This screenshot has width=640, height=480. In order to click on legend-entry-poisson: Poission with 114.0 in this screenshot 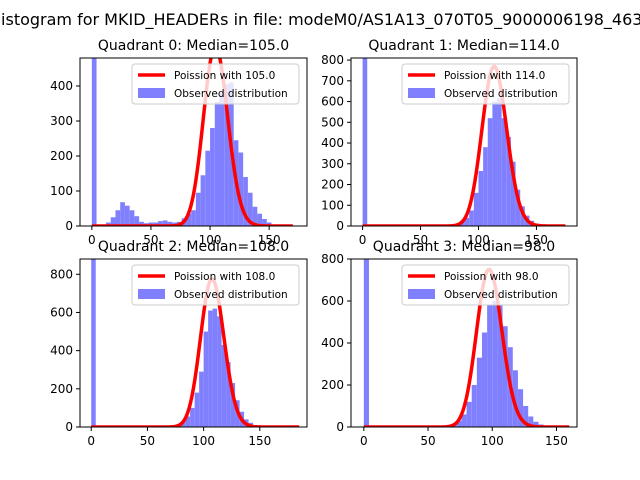, I will do `click(494, 76)`.